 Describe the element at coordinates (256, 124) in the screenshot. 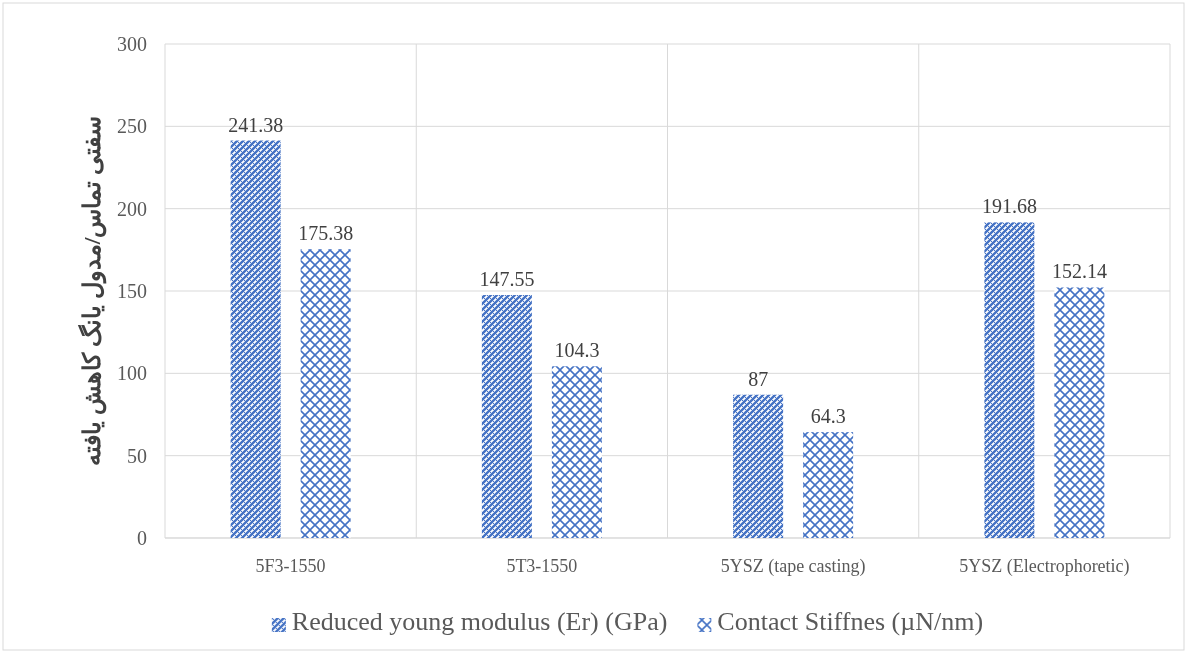

I see `data-label: 241.38` at that location.